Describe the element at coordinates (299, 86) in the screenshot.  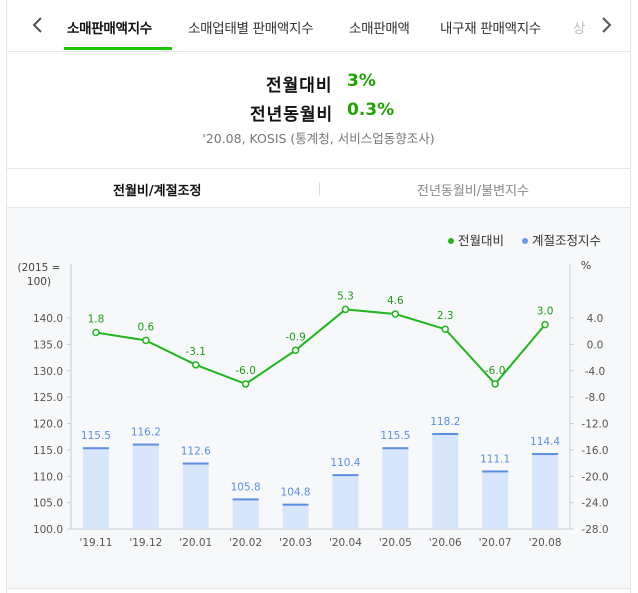
I see `mom-label: 전월대비` at that location.